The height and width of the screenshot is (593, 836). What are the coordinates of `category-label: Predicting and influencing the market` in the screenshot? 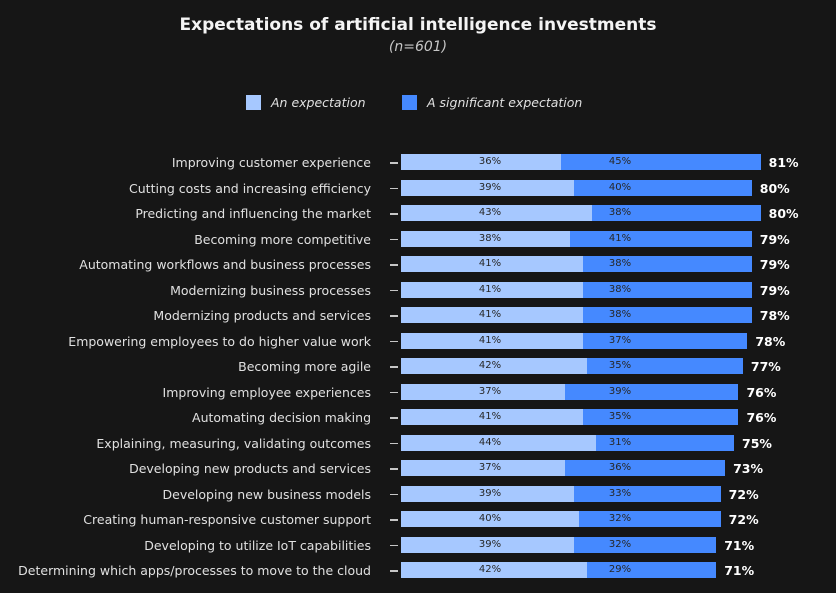 It's located at (253, 213).